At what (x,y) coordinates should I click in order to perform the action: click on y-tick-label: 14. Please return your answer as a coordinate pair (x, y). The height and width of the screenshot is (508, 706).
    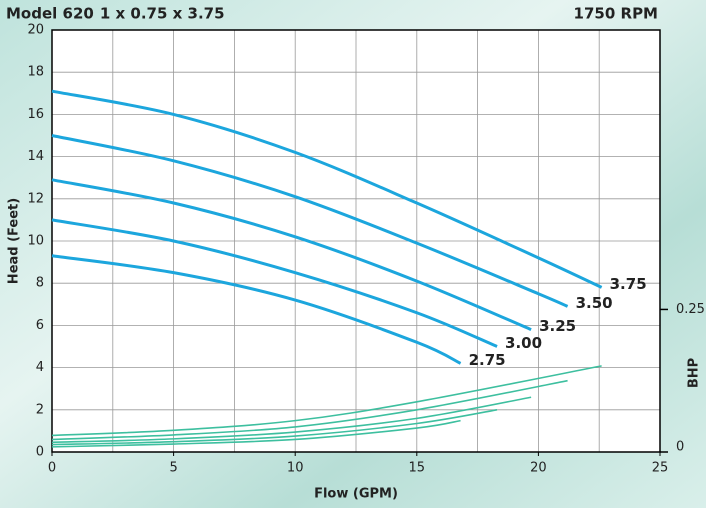
    Looking at the image, I should click on (35, 156).